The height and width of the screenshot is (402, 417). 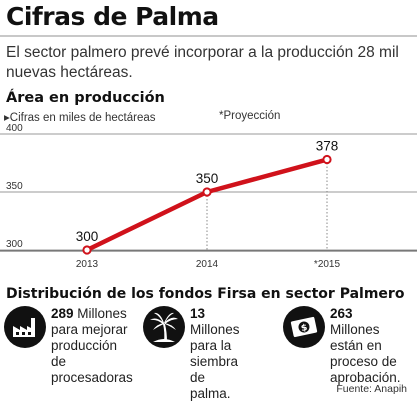 I want to click on fund-line: aprobación., so click(x=365, y=377).